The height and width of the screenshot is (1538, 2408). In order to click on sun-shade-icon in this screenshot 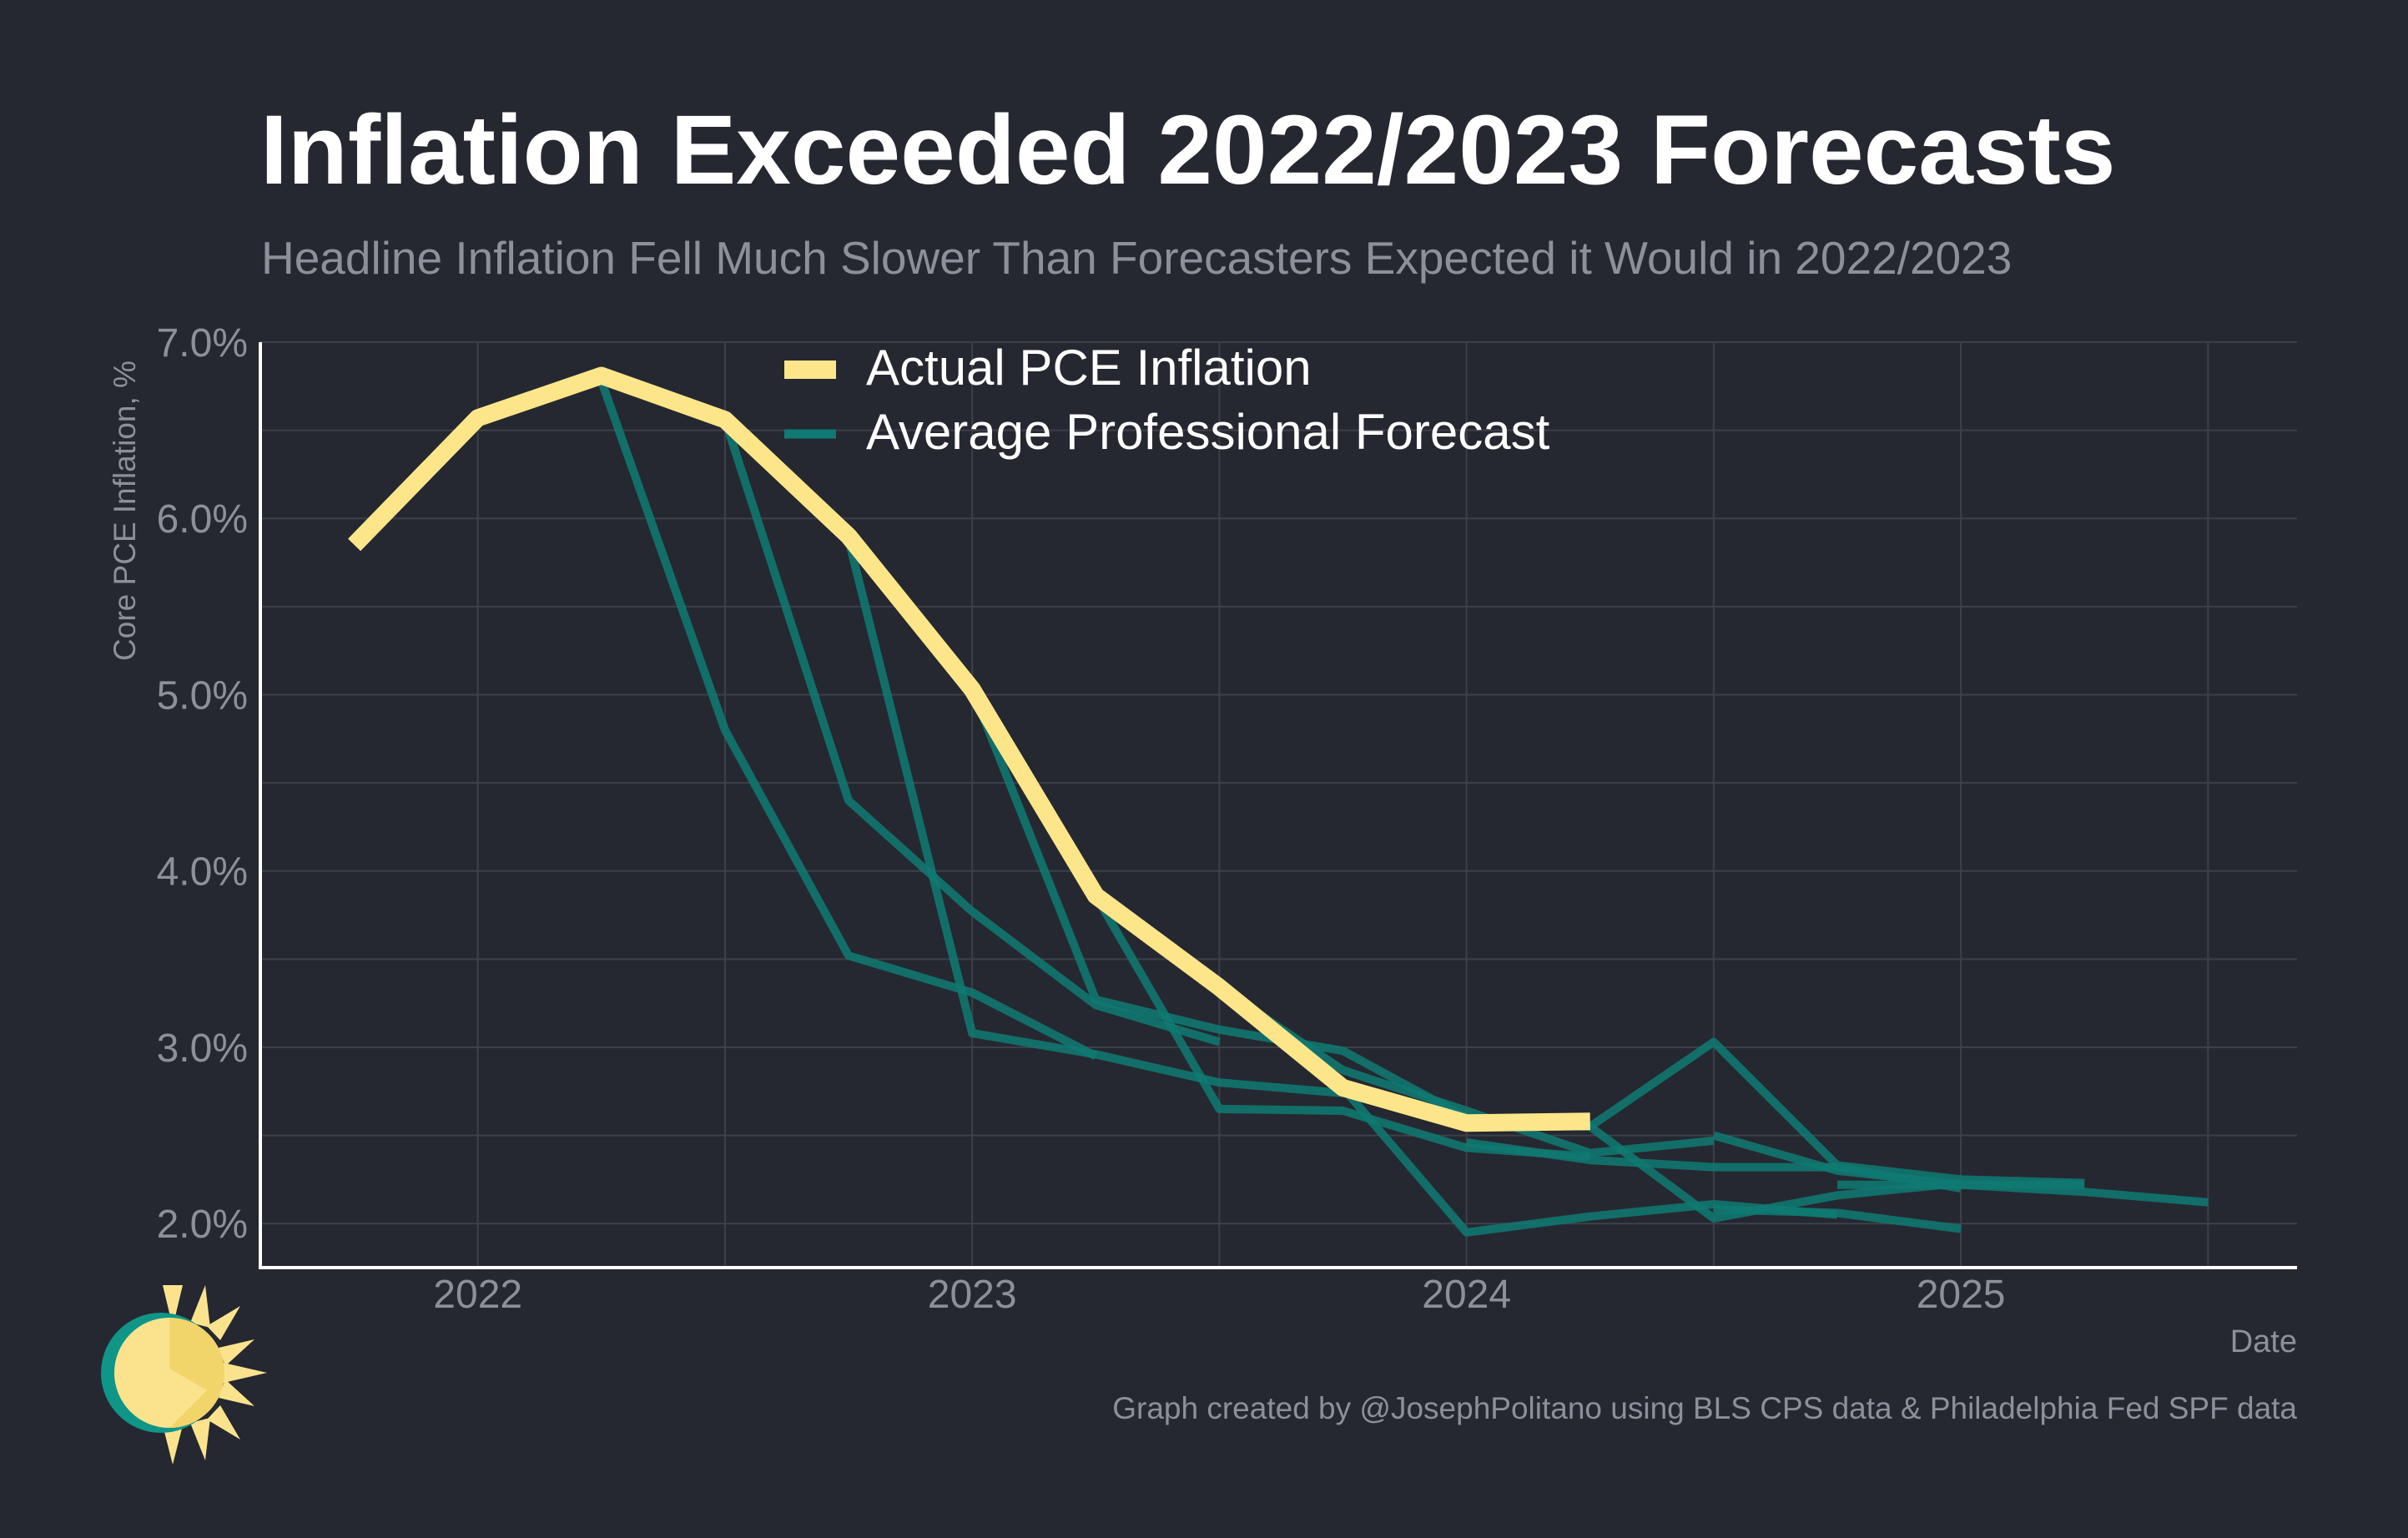, I will do `click(196, 1373)`.